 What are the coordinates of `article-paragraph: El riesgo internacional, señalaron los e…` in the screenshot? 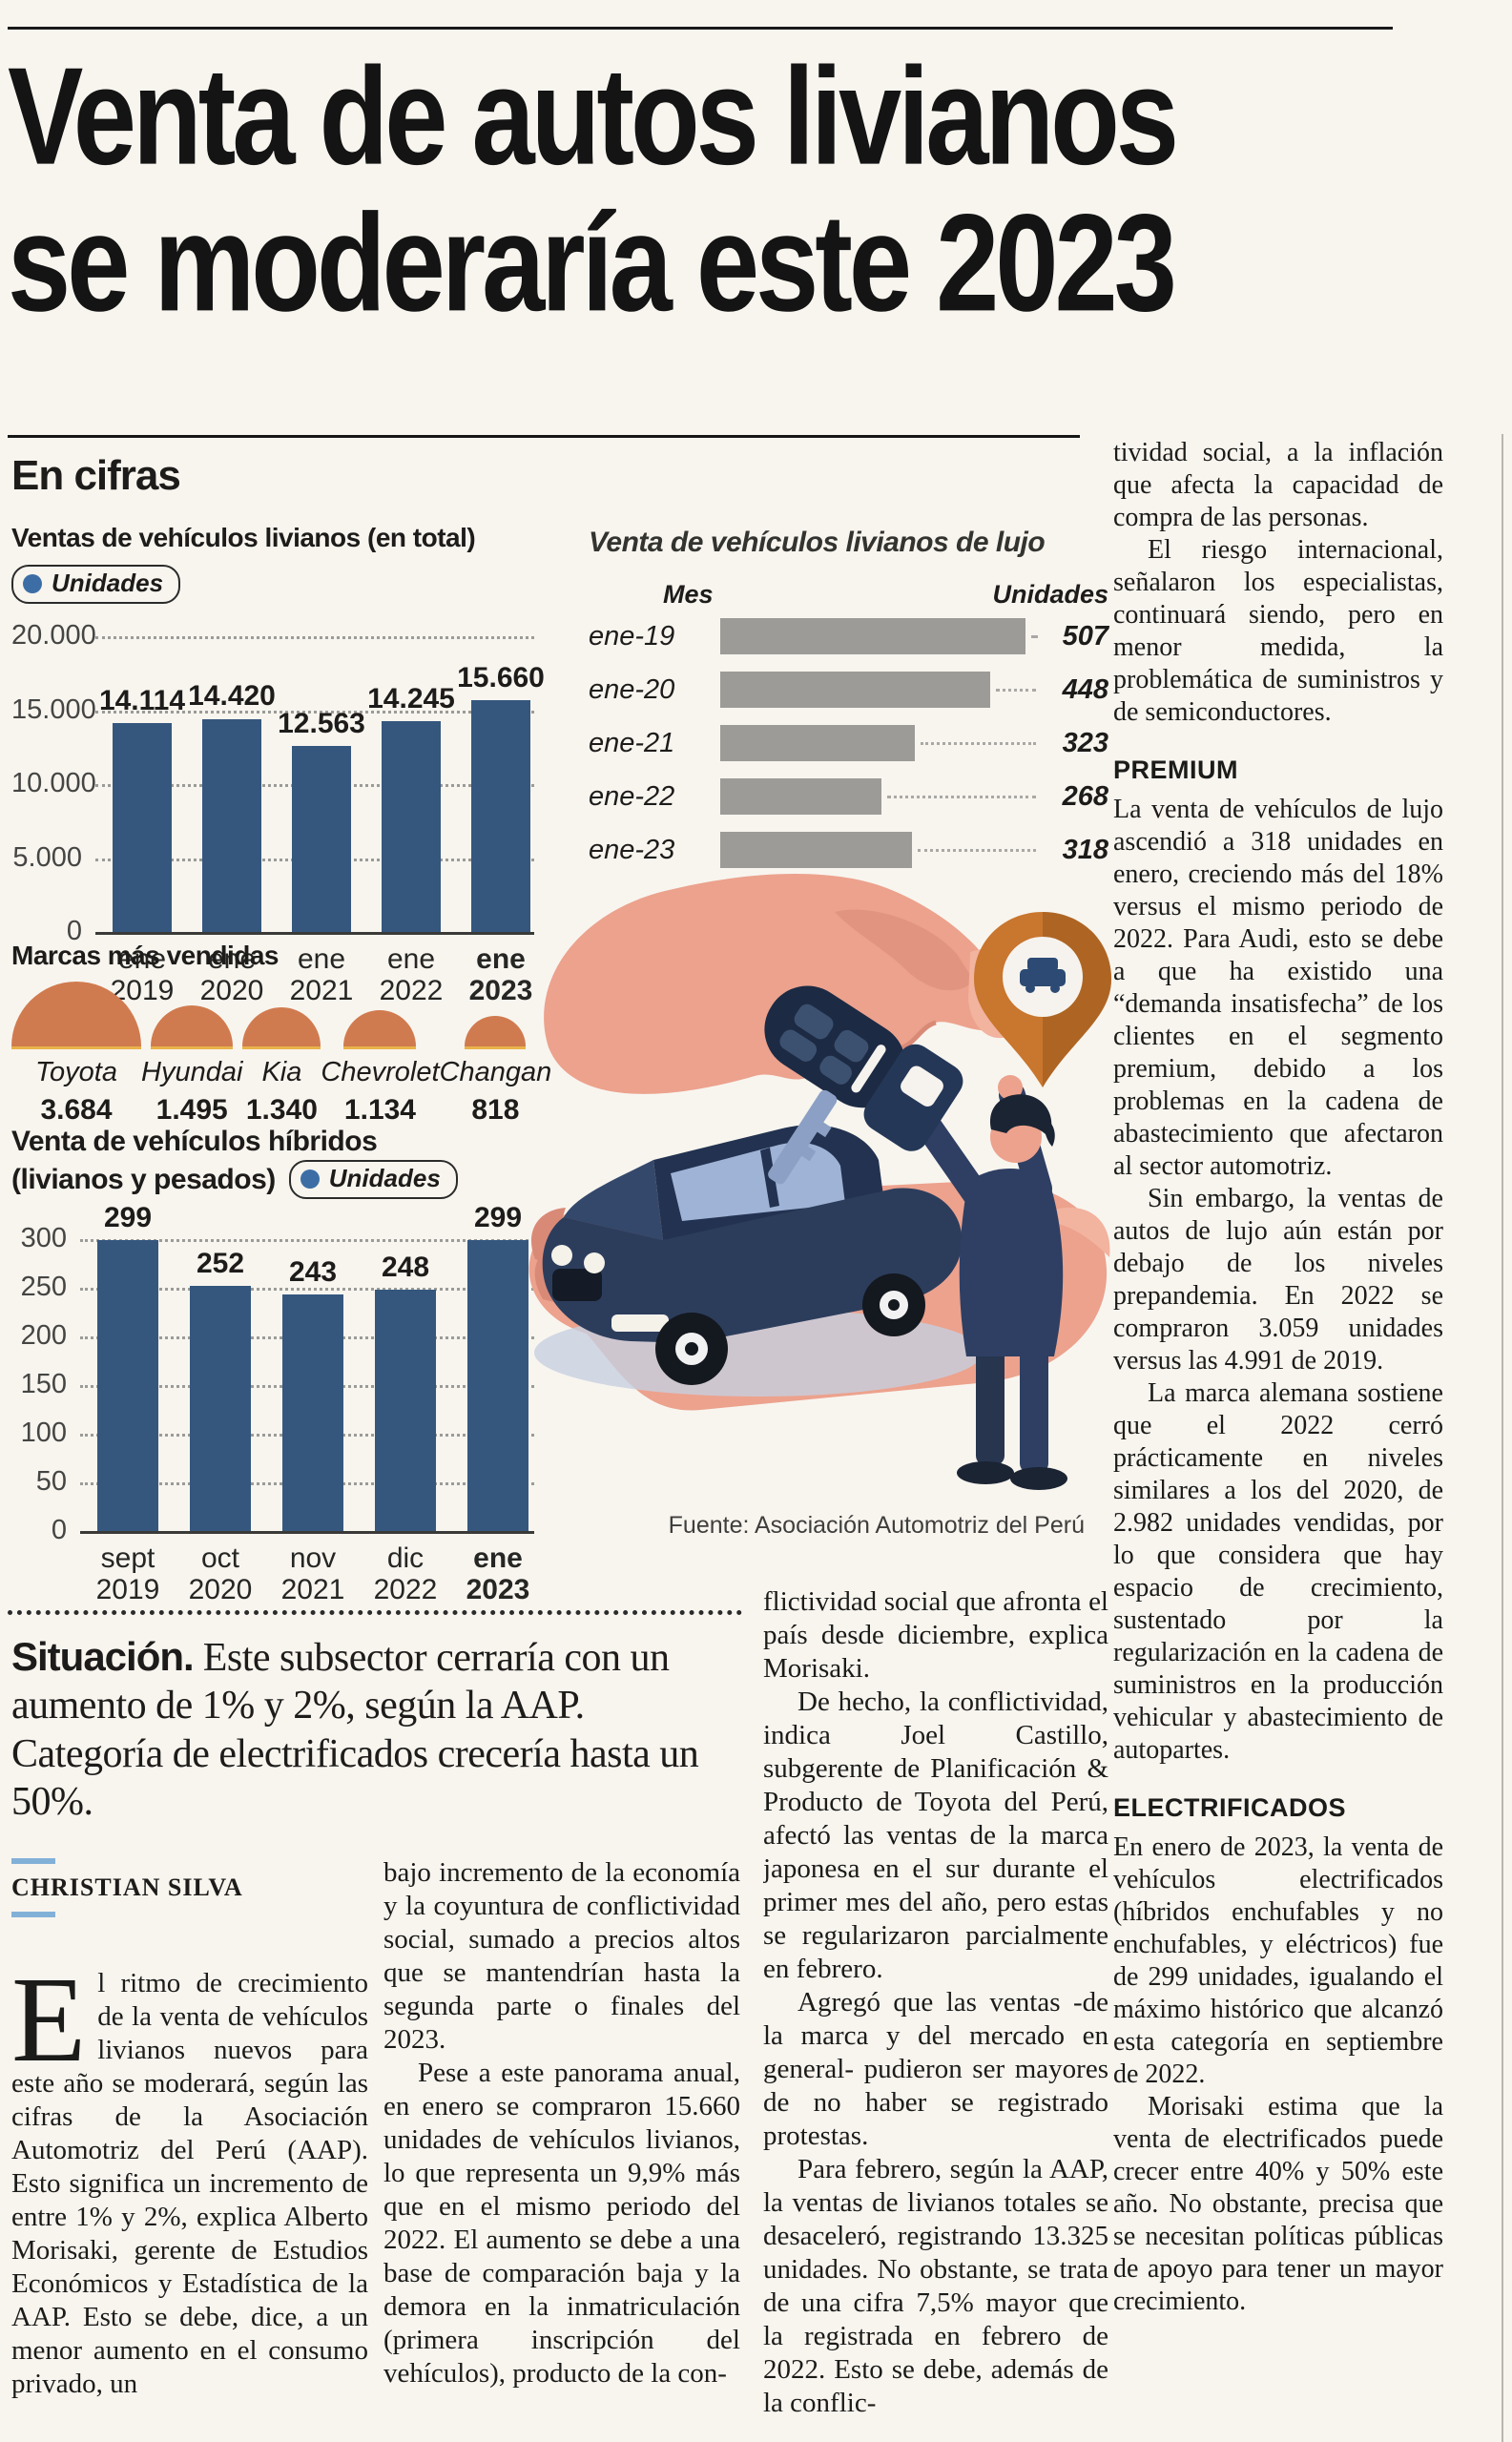 It's located at (1278, 631).